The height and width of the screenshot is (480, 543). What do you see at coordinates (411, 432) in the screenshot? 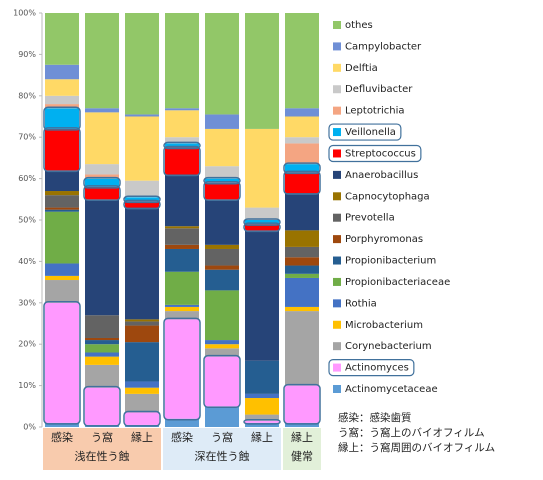
I see `annotation: う窩：う窩上のバイオフィルム` at bounding box center [411, 432].